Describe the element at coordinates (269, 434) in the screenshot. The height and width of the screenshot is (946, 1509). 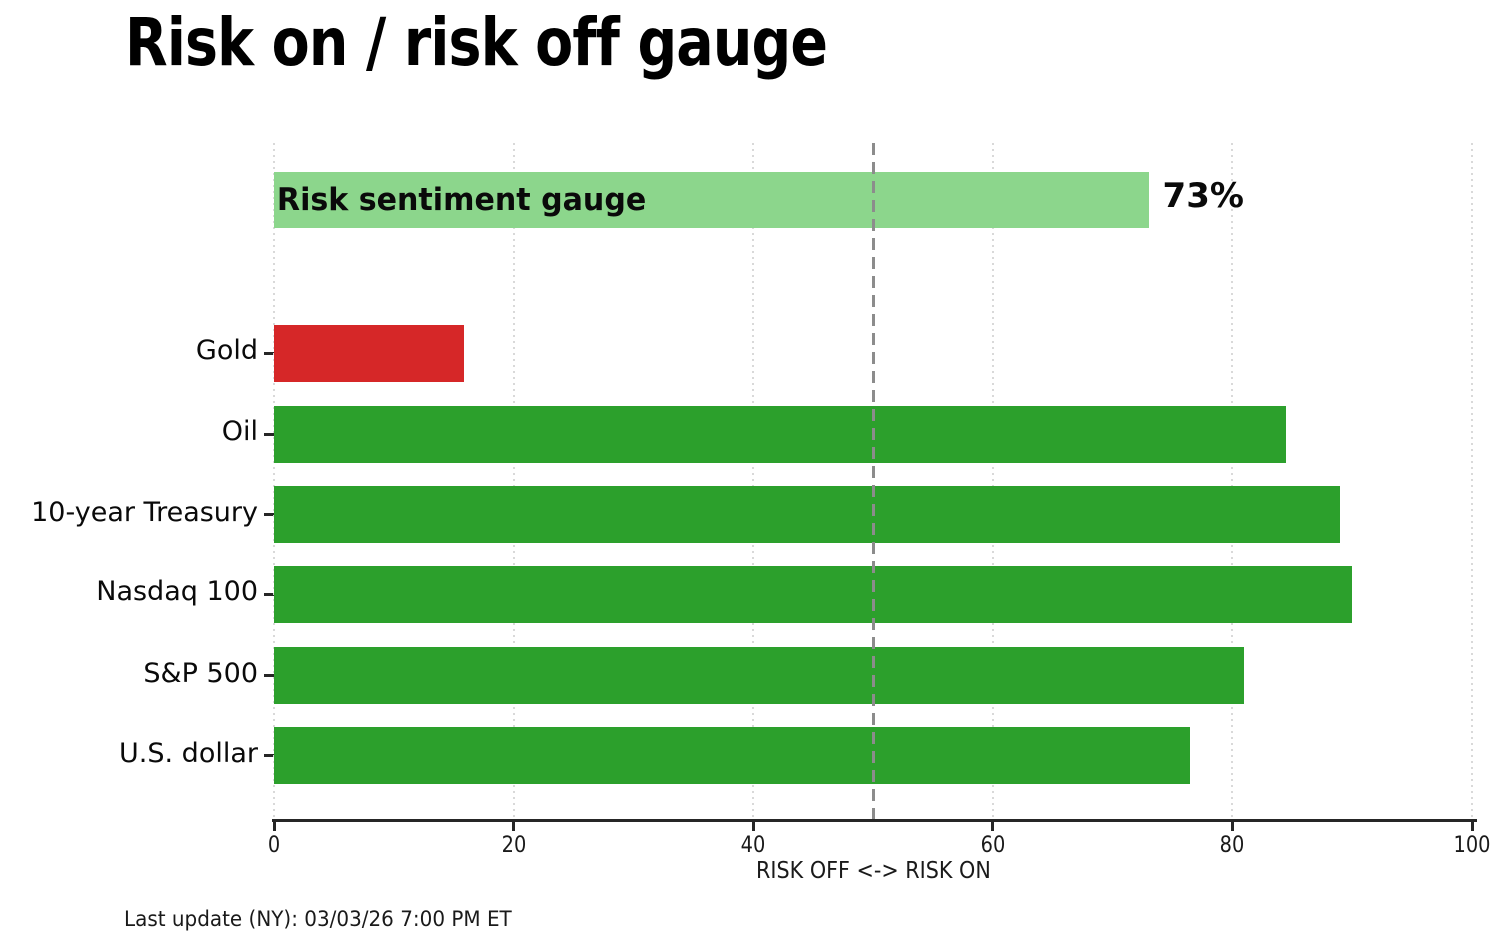
I see `y-tick-oil` at that location.